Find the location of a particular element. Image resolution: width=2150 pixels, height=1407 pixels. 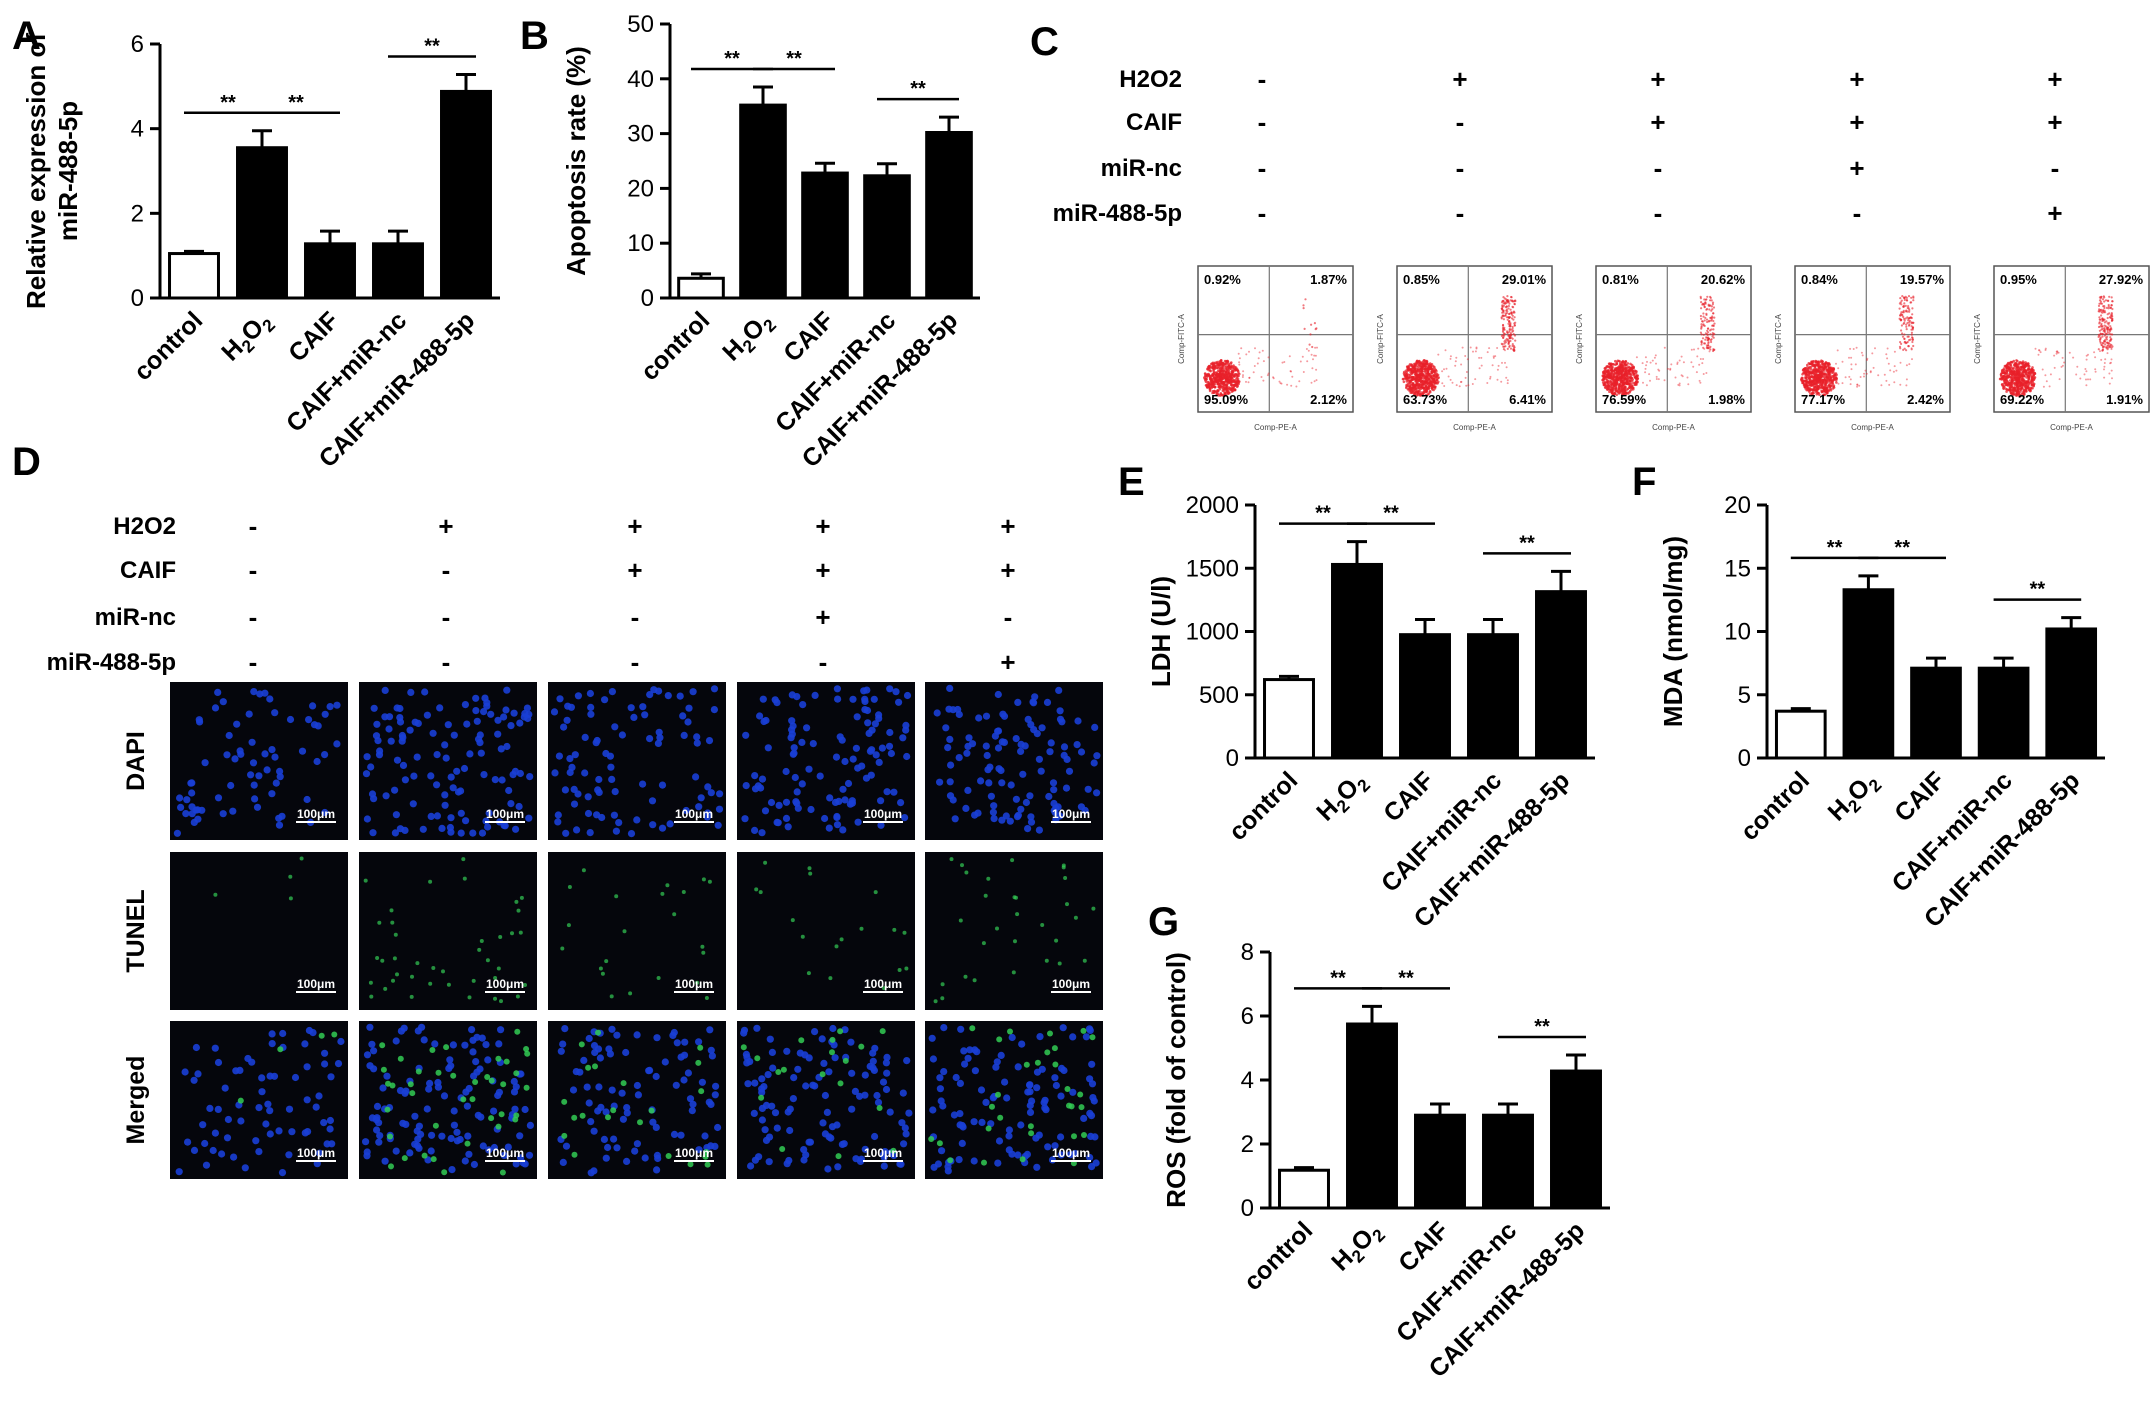

treatment-row-label: miR-488-5p is located at coordinates (1117, 213).